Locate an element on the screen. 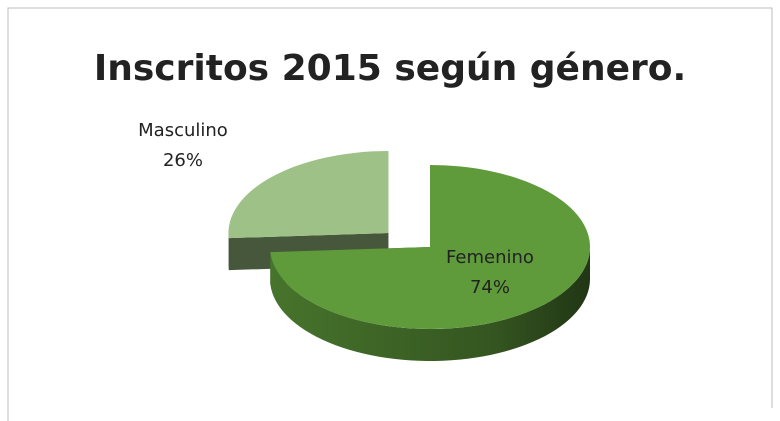  chart-title: Inscritos 2015 según género. is located at coordinates (390, 68).